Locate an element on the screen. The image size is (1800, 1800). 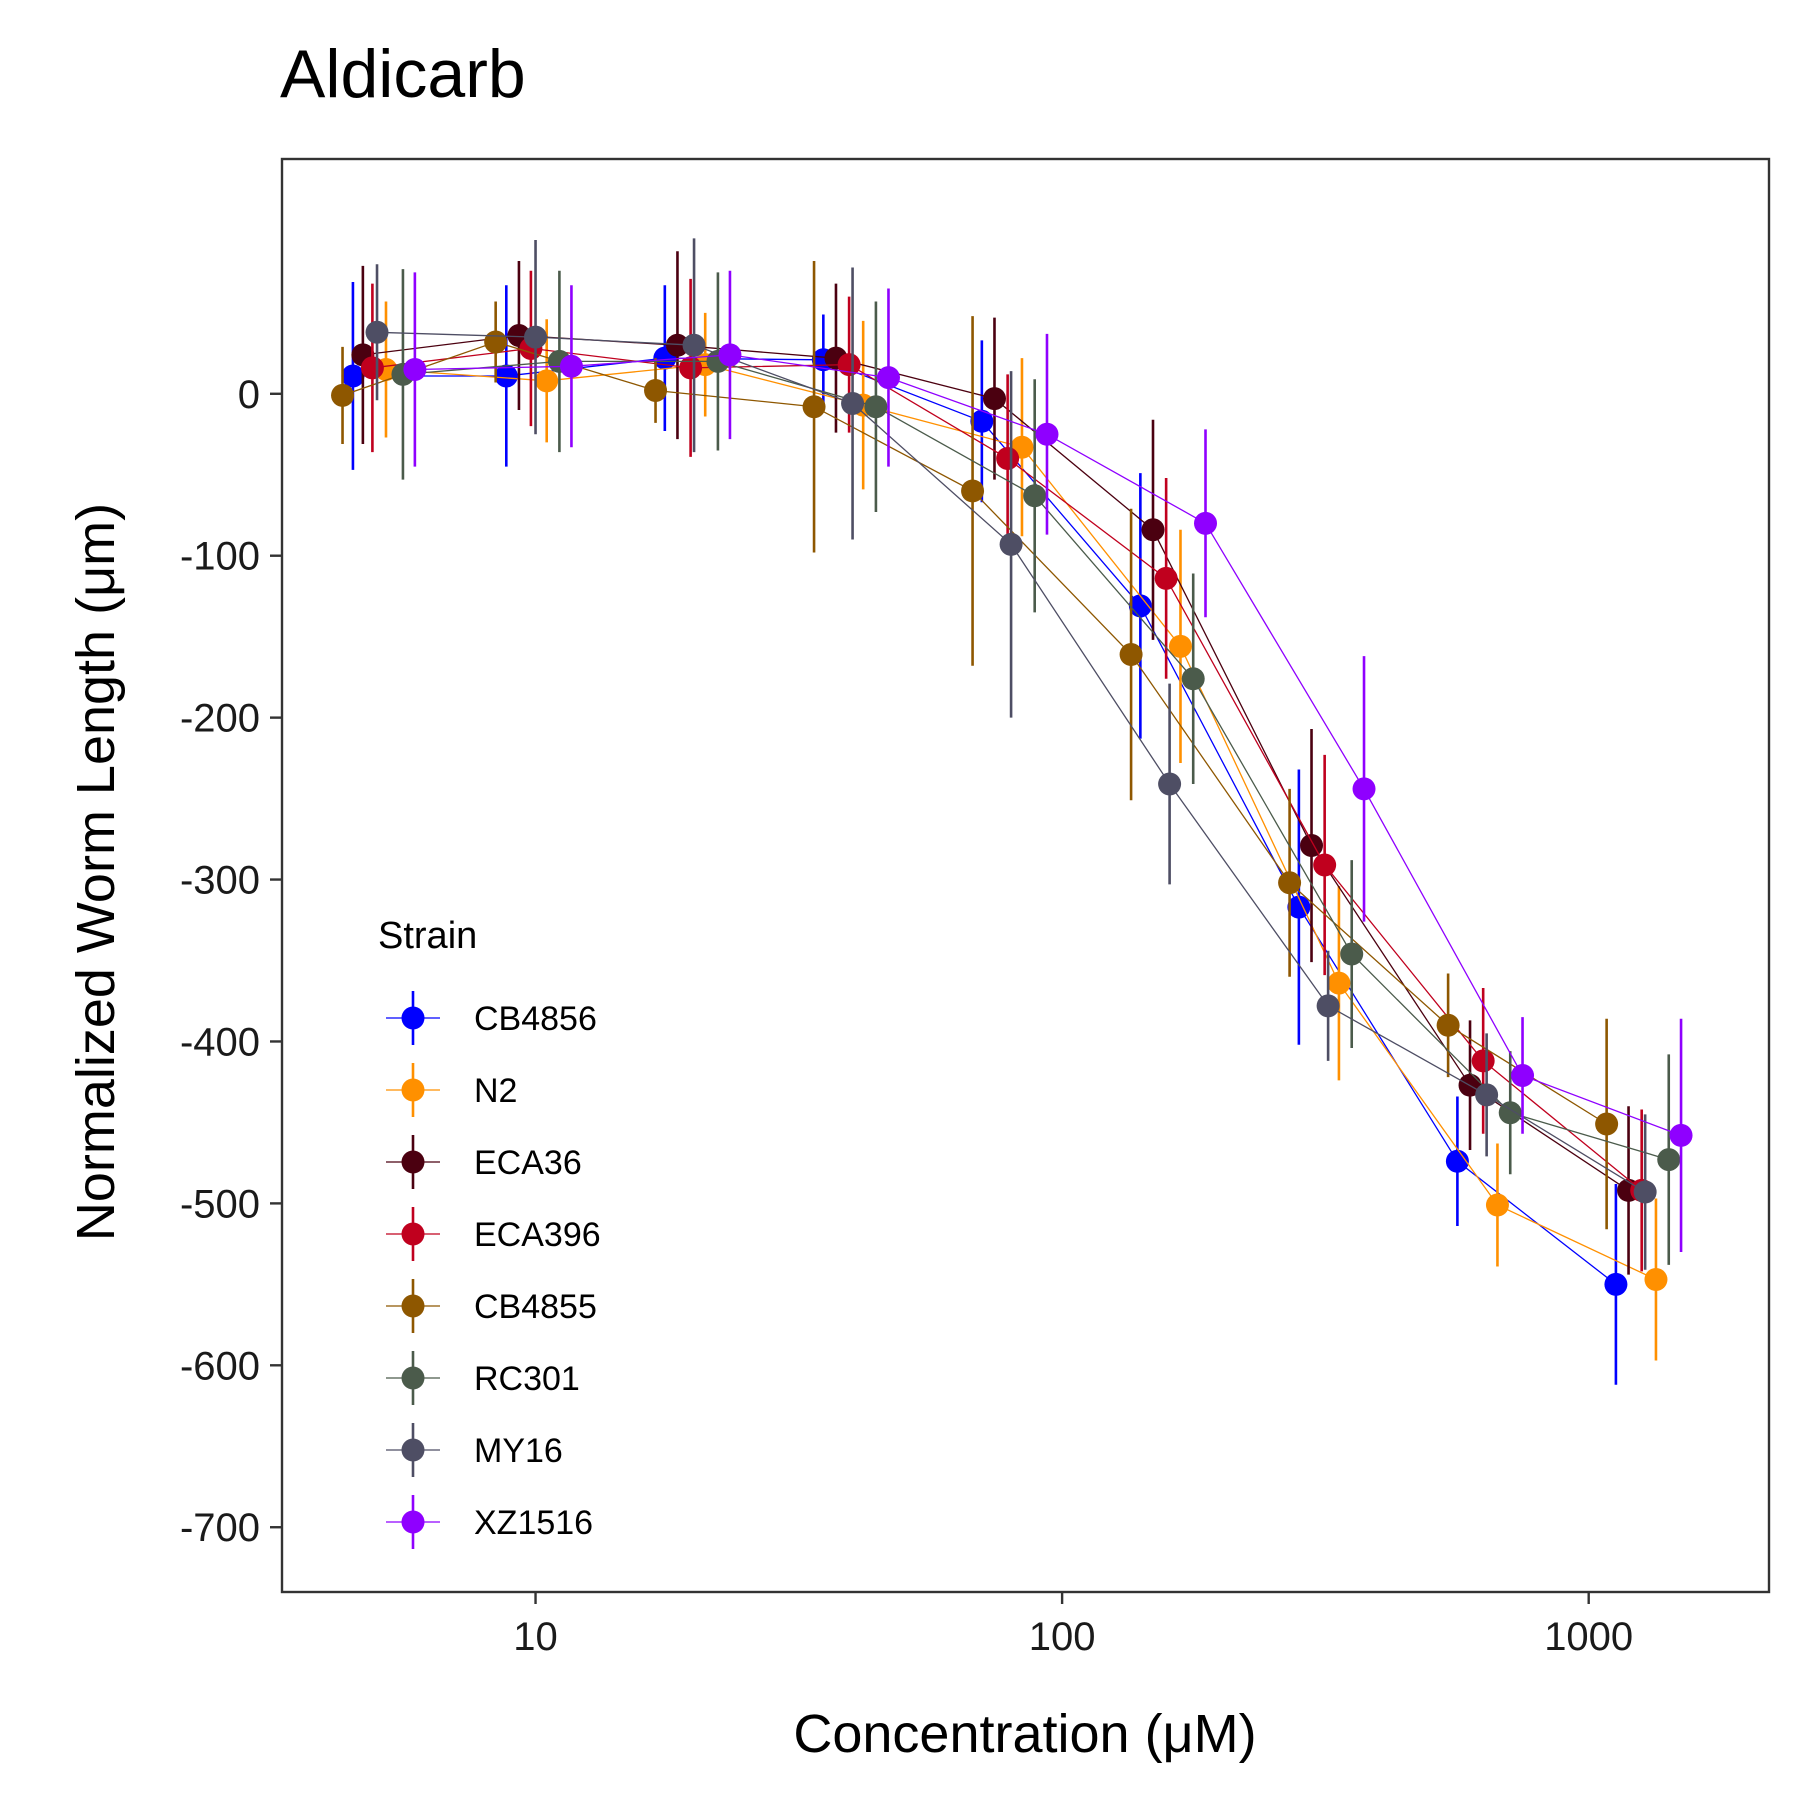
legend-item-CB4855: CB4855 is located at coordinates (491, 1306).